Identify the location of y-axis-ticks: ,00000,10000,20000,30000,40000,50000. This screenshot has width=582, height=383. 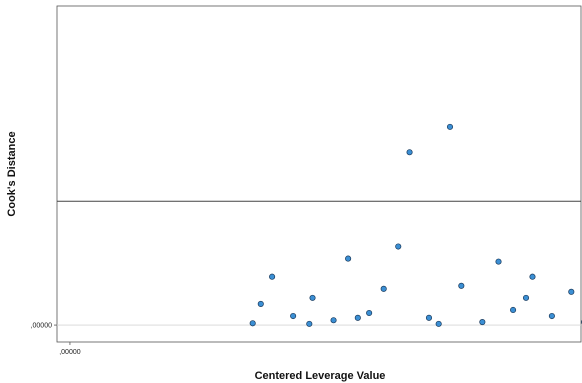
(44, 326).